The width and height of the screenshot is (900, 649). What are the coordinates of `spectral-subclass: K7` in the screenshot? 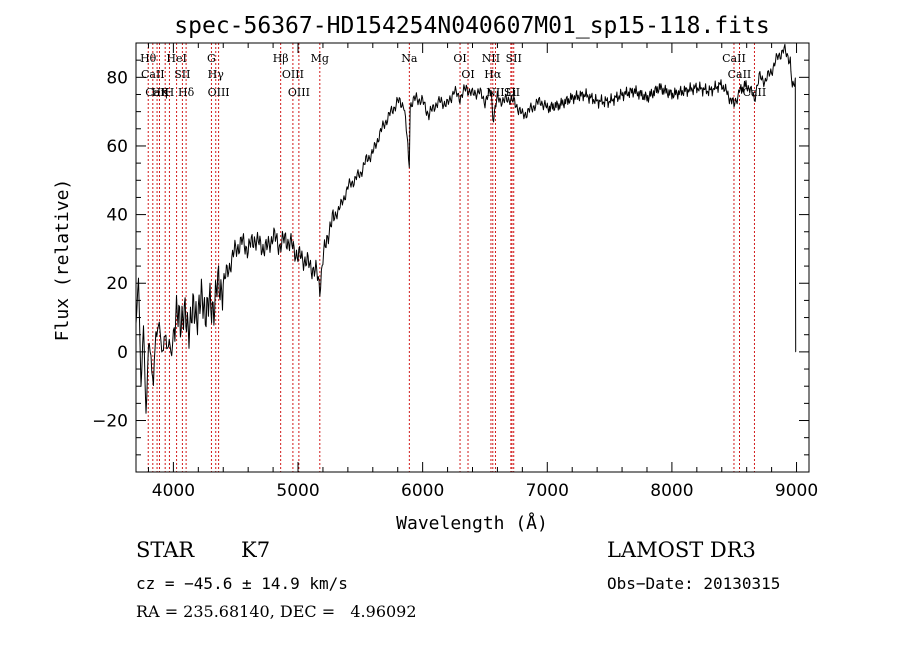 It's located at (256, 550).